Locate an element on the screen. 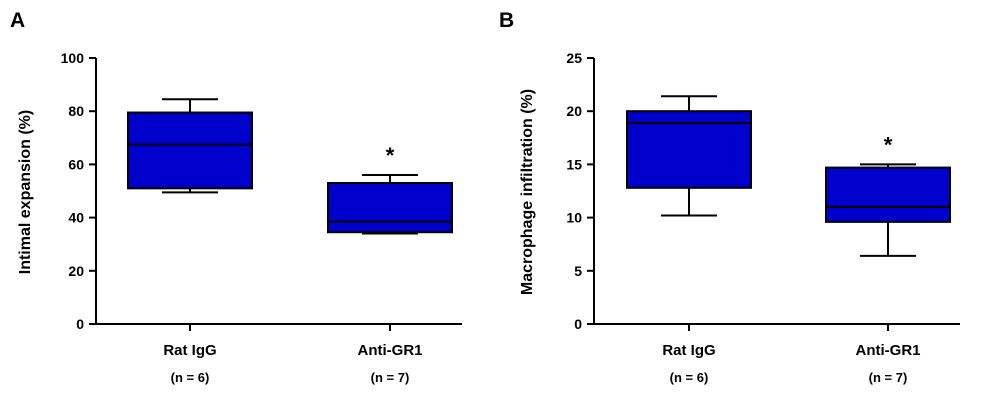 This screenshot has width=982, height=393. y-tick-label-b-2: 10 is located at coordinates (574, 218).